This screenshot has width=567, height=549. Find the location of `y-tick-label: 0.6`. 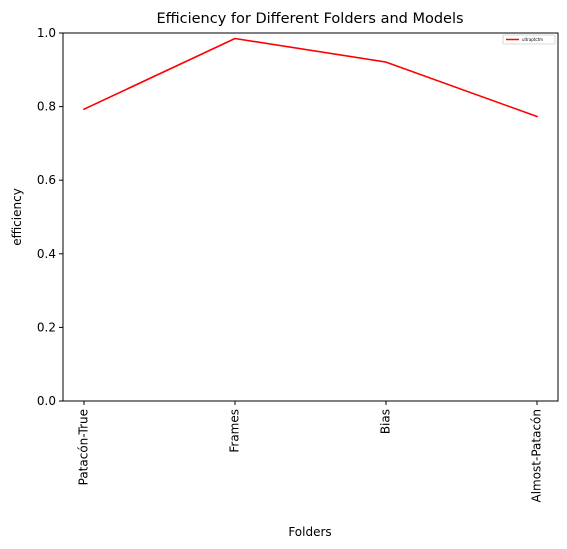

y-tick-label: 0.6 is located at coordinates (46, 180).